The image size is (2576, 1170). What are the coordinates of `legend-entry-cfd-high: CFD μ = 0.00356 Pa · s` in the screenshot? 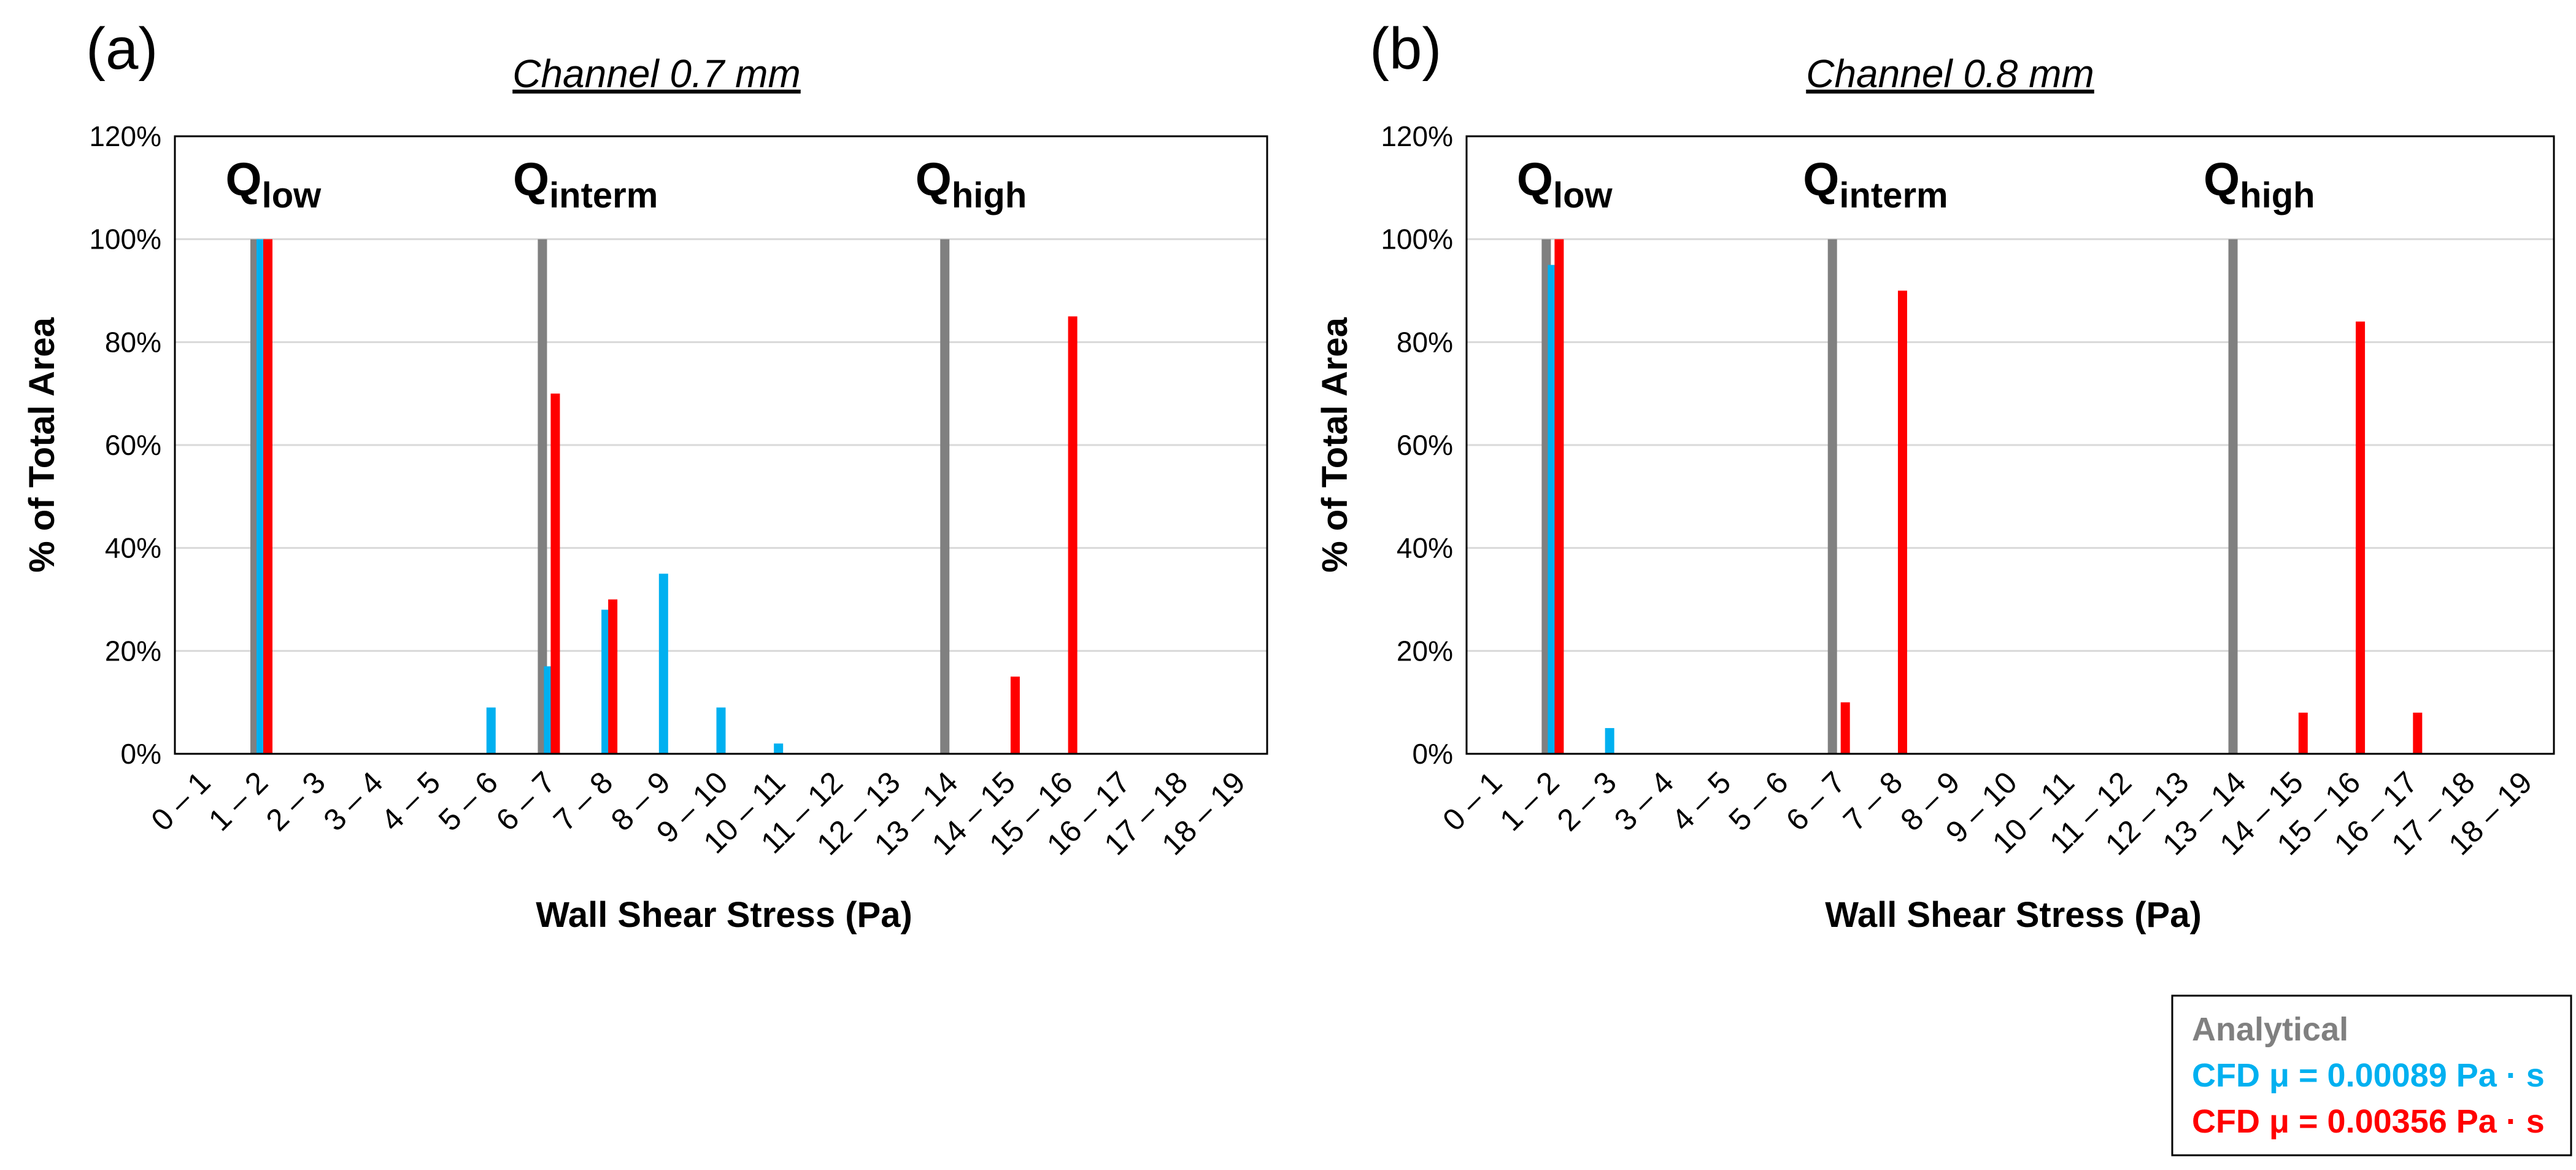 It's located at (2368, 1121).